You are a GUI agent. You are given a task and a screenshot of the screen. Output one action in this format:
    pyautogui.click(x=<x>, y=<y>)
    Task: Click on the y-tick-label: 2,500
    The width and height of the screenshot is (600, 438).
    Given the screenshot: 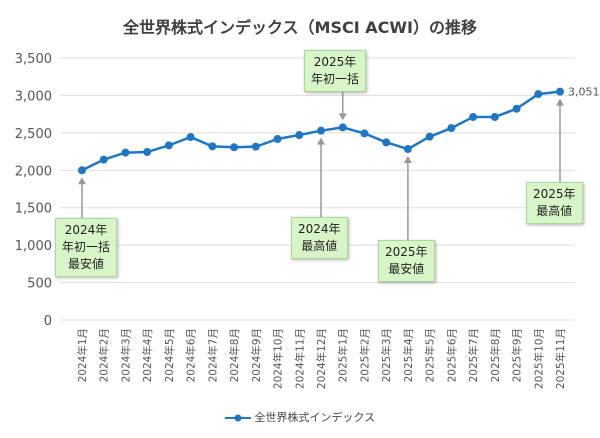 What is the action you would take?
    pyautogui.click(x=33, y=134)
    